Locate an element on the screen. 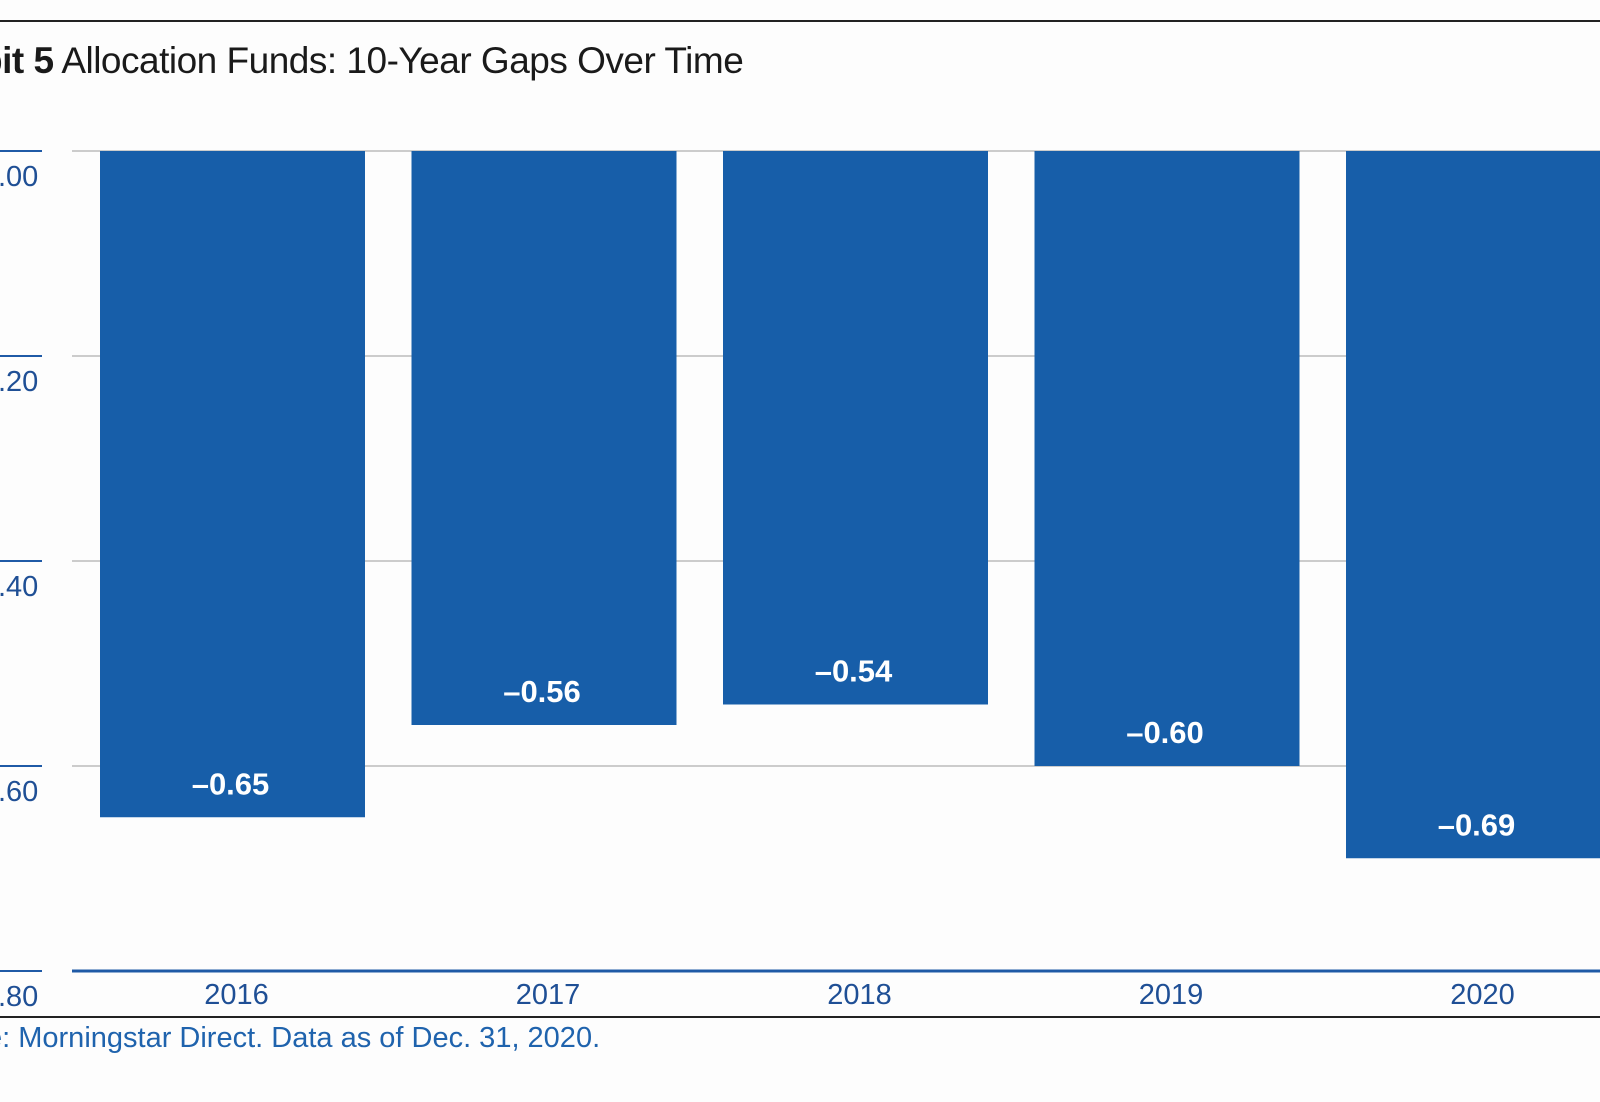 The image size is (1600, 1102). y-tick-label: .40 is located at coordinates (19, 587).